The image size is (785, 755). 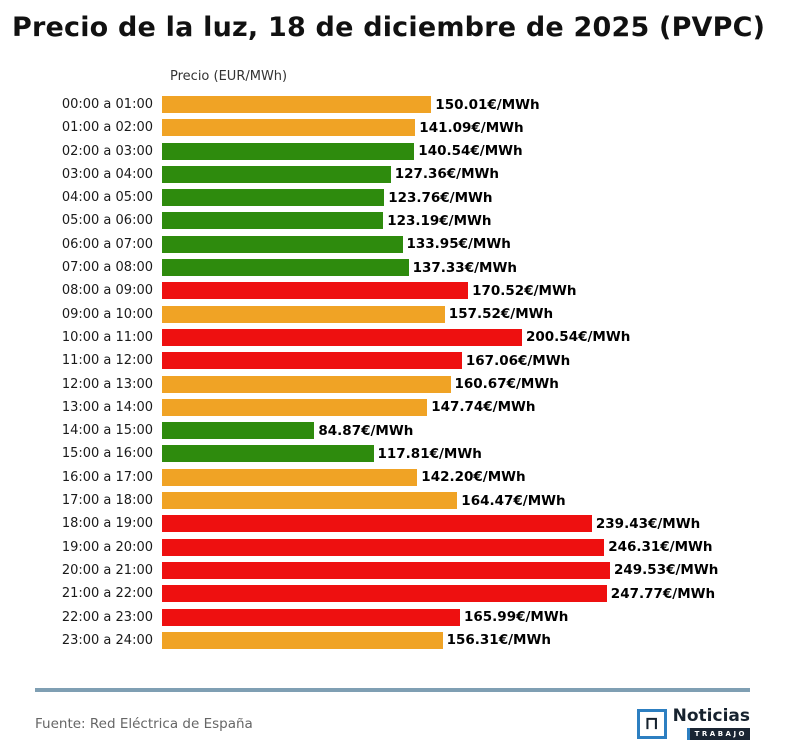 What do you see at coordinates (366, 430) in the screenshot?
I see `value-label: 84.87€/MWh` at bounding box center [366, 430].